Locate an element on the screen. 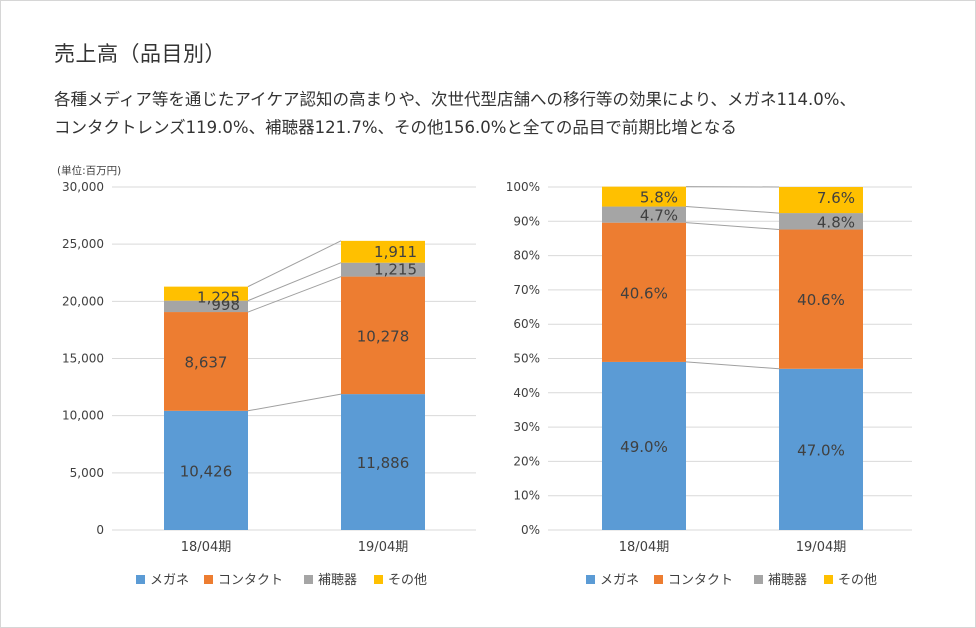 The image size is (976, 628). data-label: 10,426 is located at coordinates (206, 471).